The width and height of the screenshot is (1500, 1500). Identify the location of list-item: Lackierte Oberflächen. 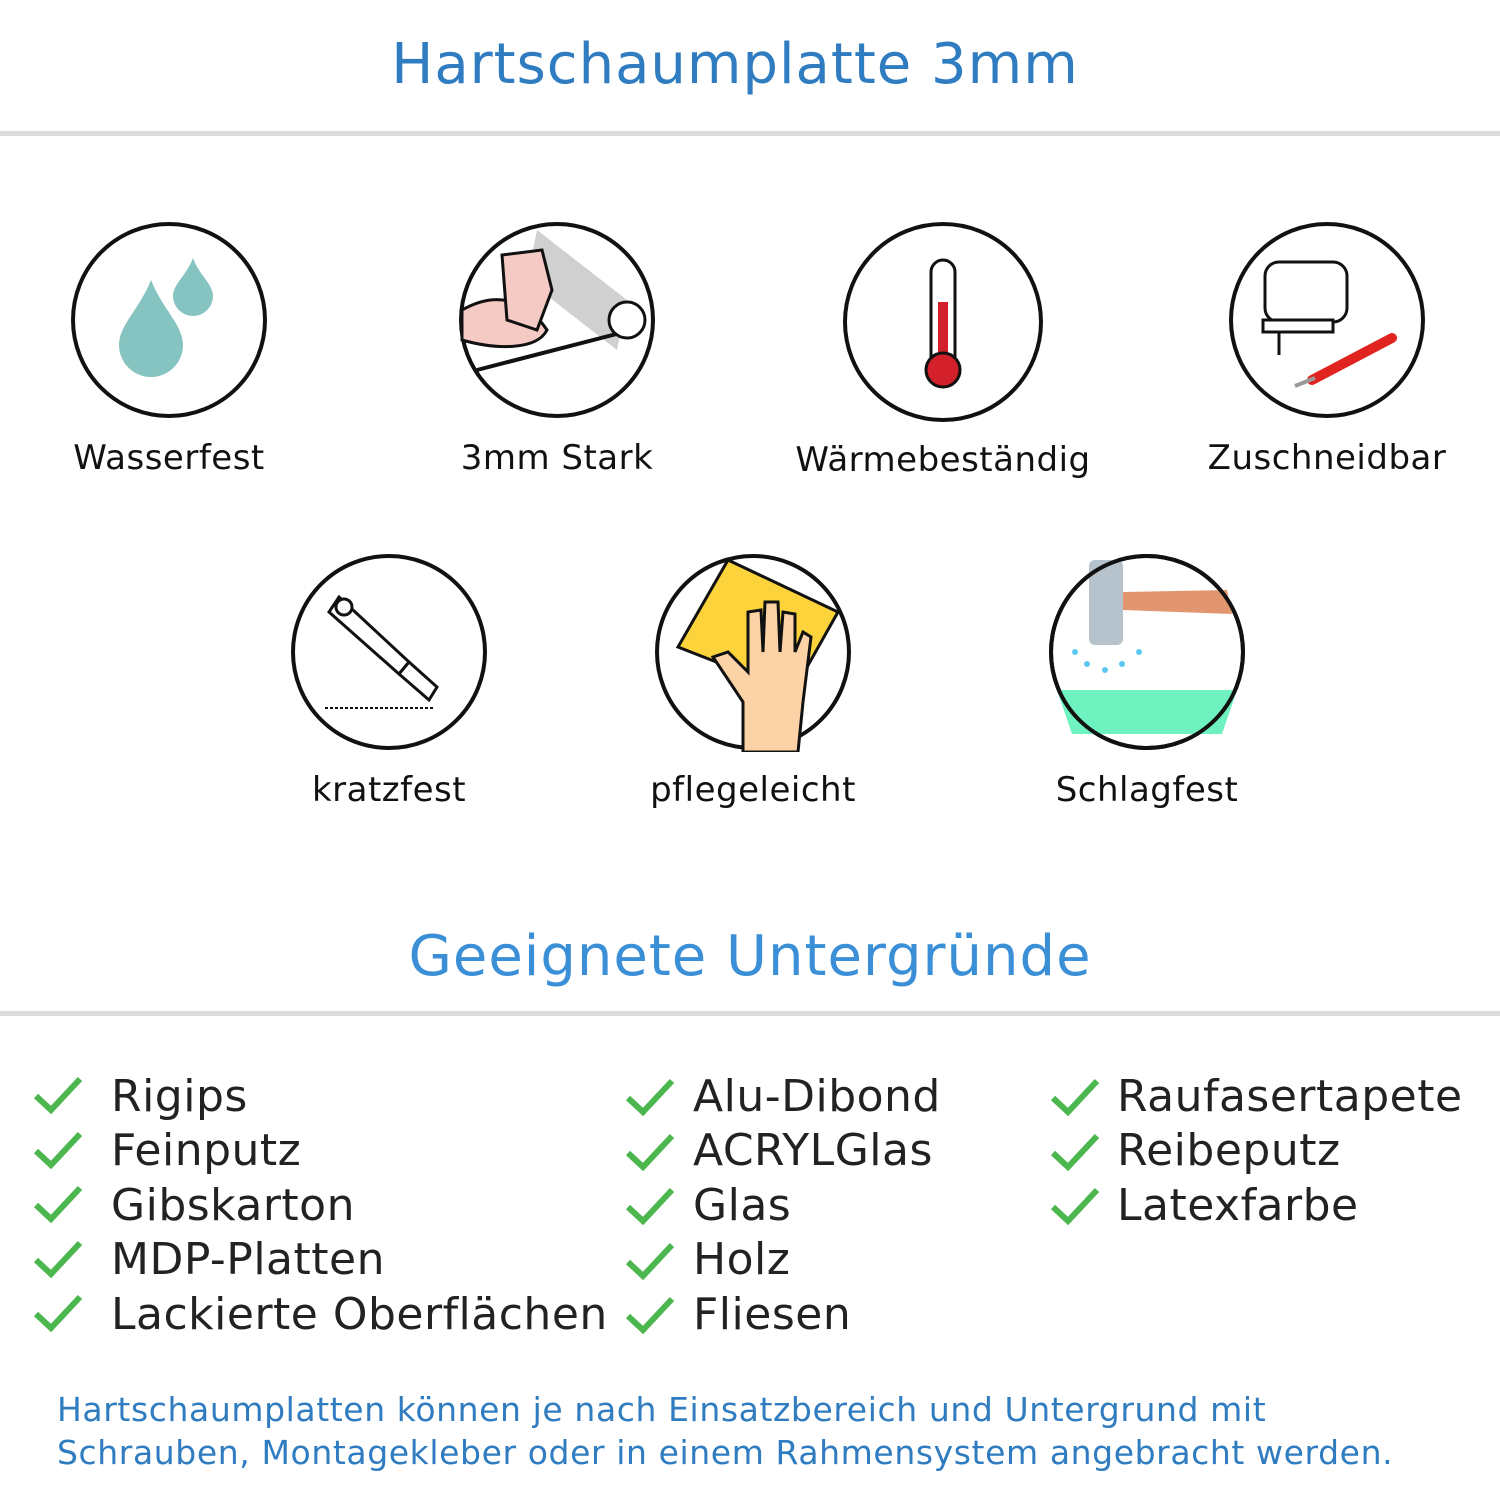
(320, 1314).